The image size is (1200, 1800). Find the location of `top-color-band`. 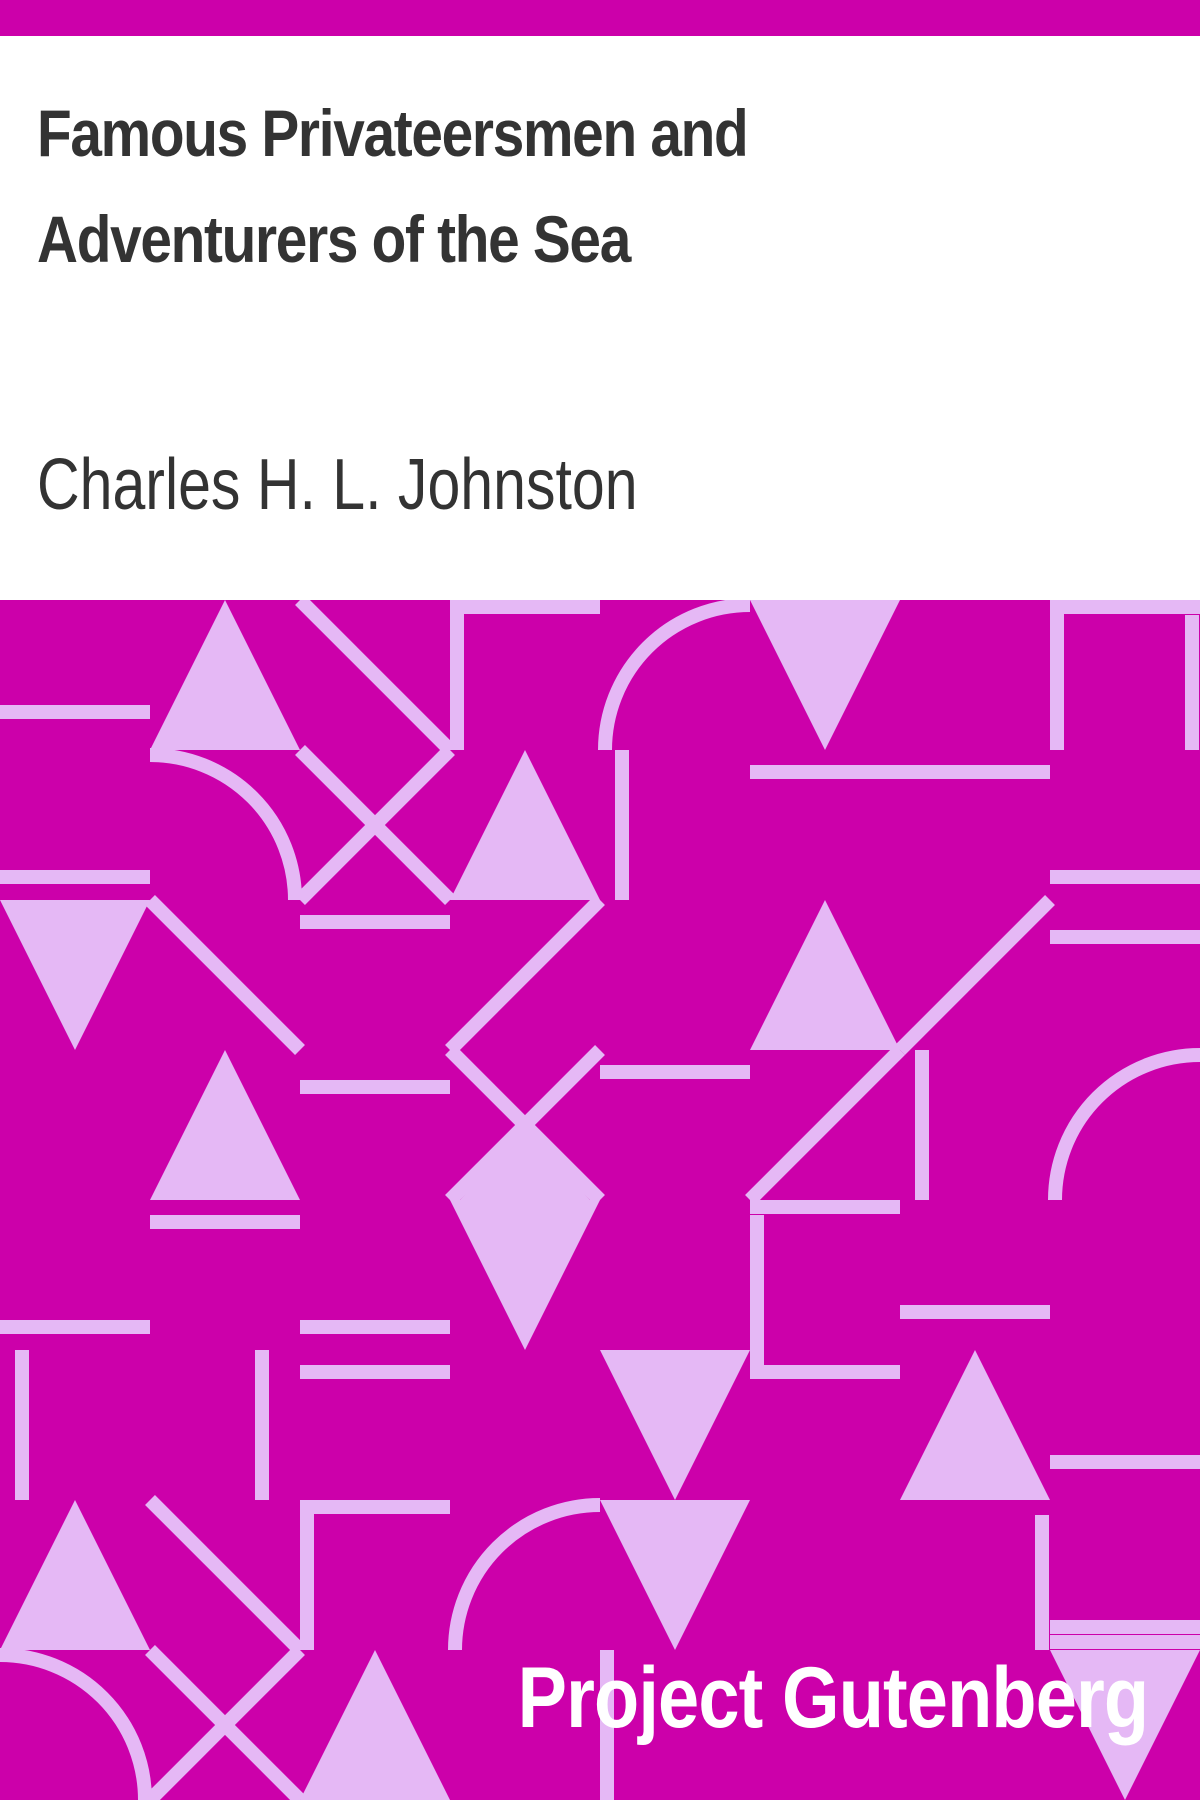

top-color-band is located at coordinates (600, 18).